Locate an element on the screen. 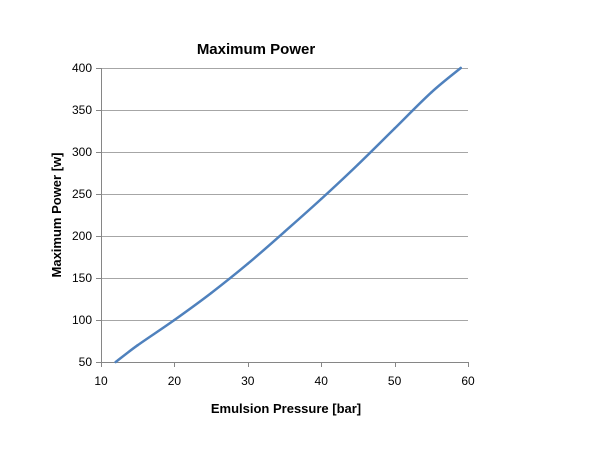 This screenshot has height=450, width=600. y-tick-label: 150 is located at coordinates (82, 278).